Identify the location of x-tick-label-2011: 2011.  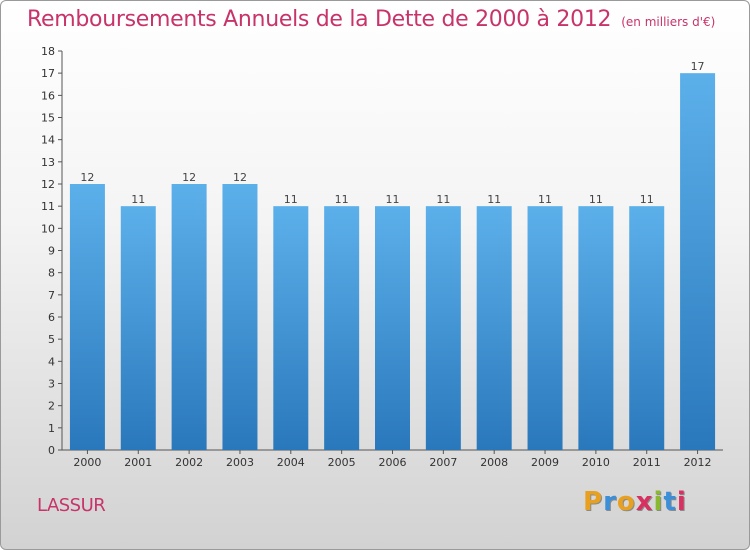
(647, 462).